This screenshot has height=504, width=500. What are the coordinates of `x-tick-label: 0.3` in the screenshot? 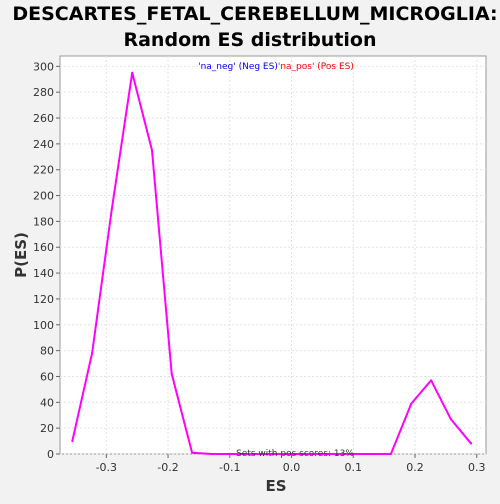 It's located at (477, 467).